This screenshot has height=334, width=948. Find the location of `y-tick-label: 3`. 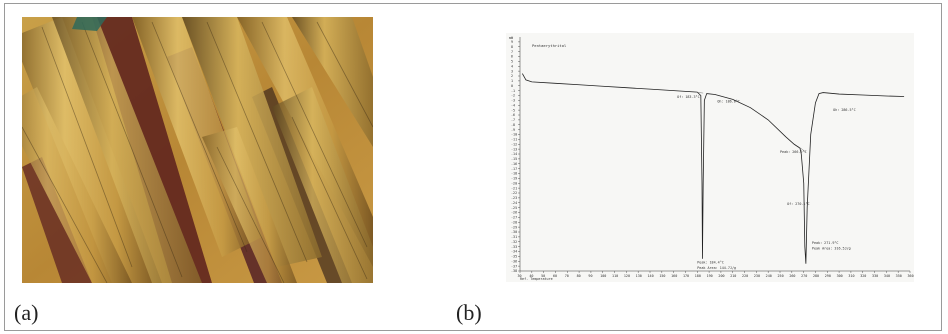

y-tick-label: 3 is located at coordinates (512, 71).